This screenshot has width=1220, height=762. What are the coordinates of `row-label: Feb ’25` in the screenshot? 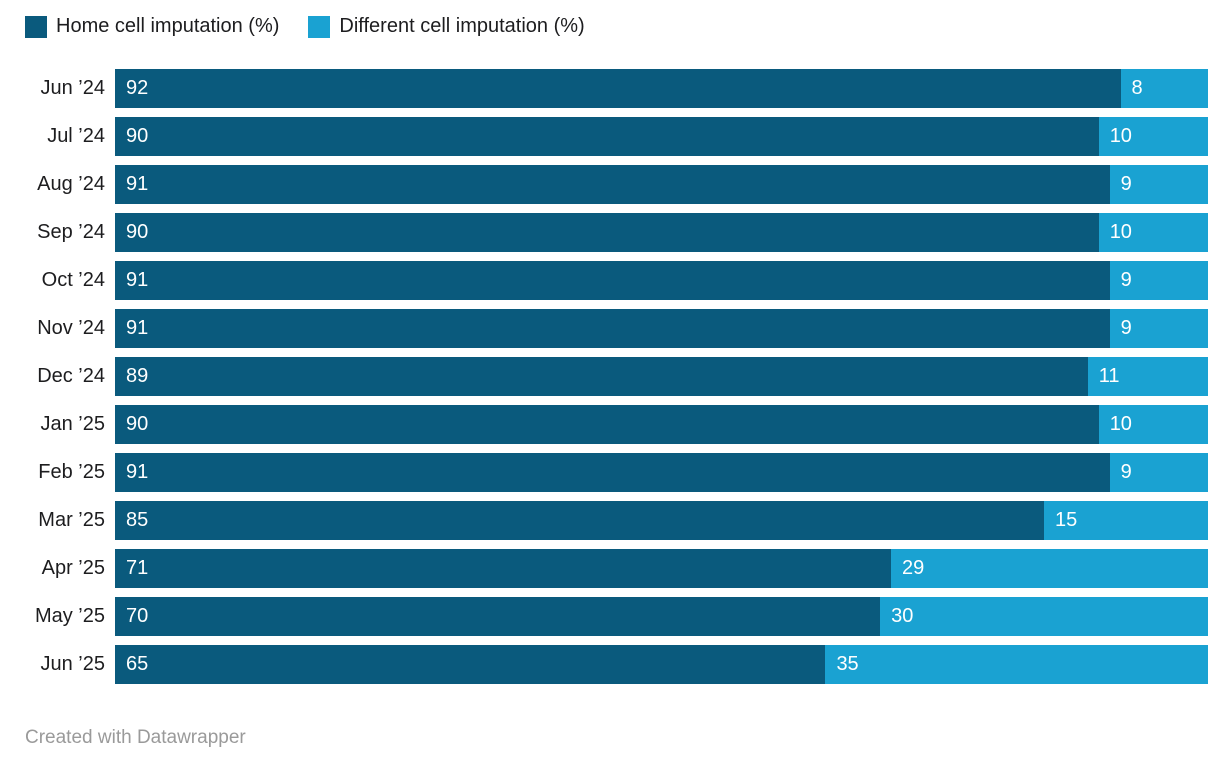 It's located at (71, 472).